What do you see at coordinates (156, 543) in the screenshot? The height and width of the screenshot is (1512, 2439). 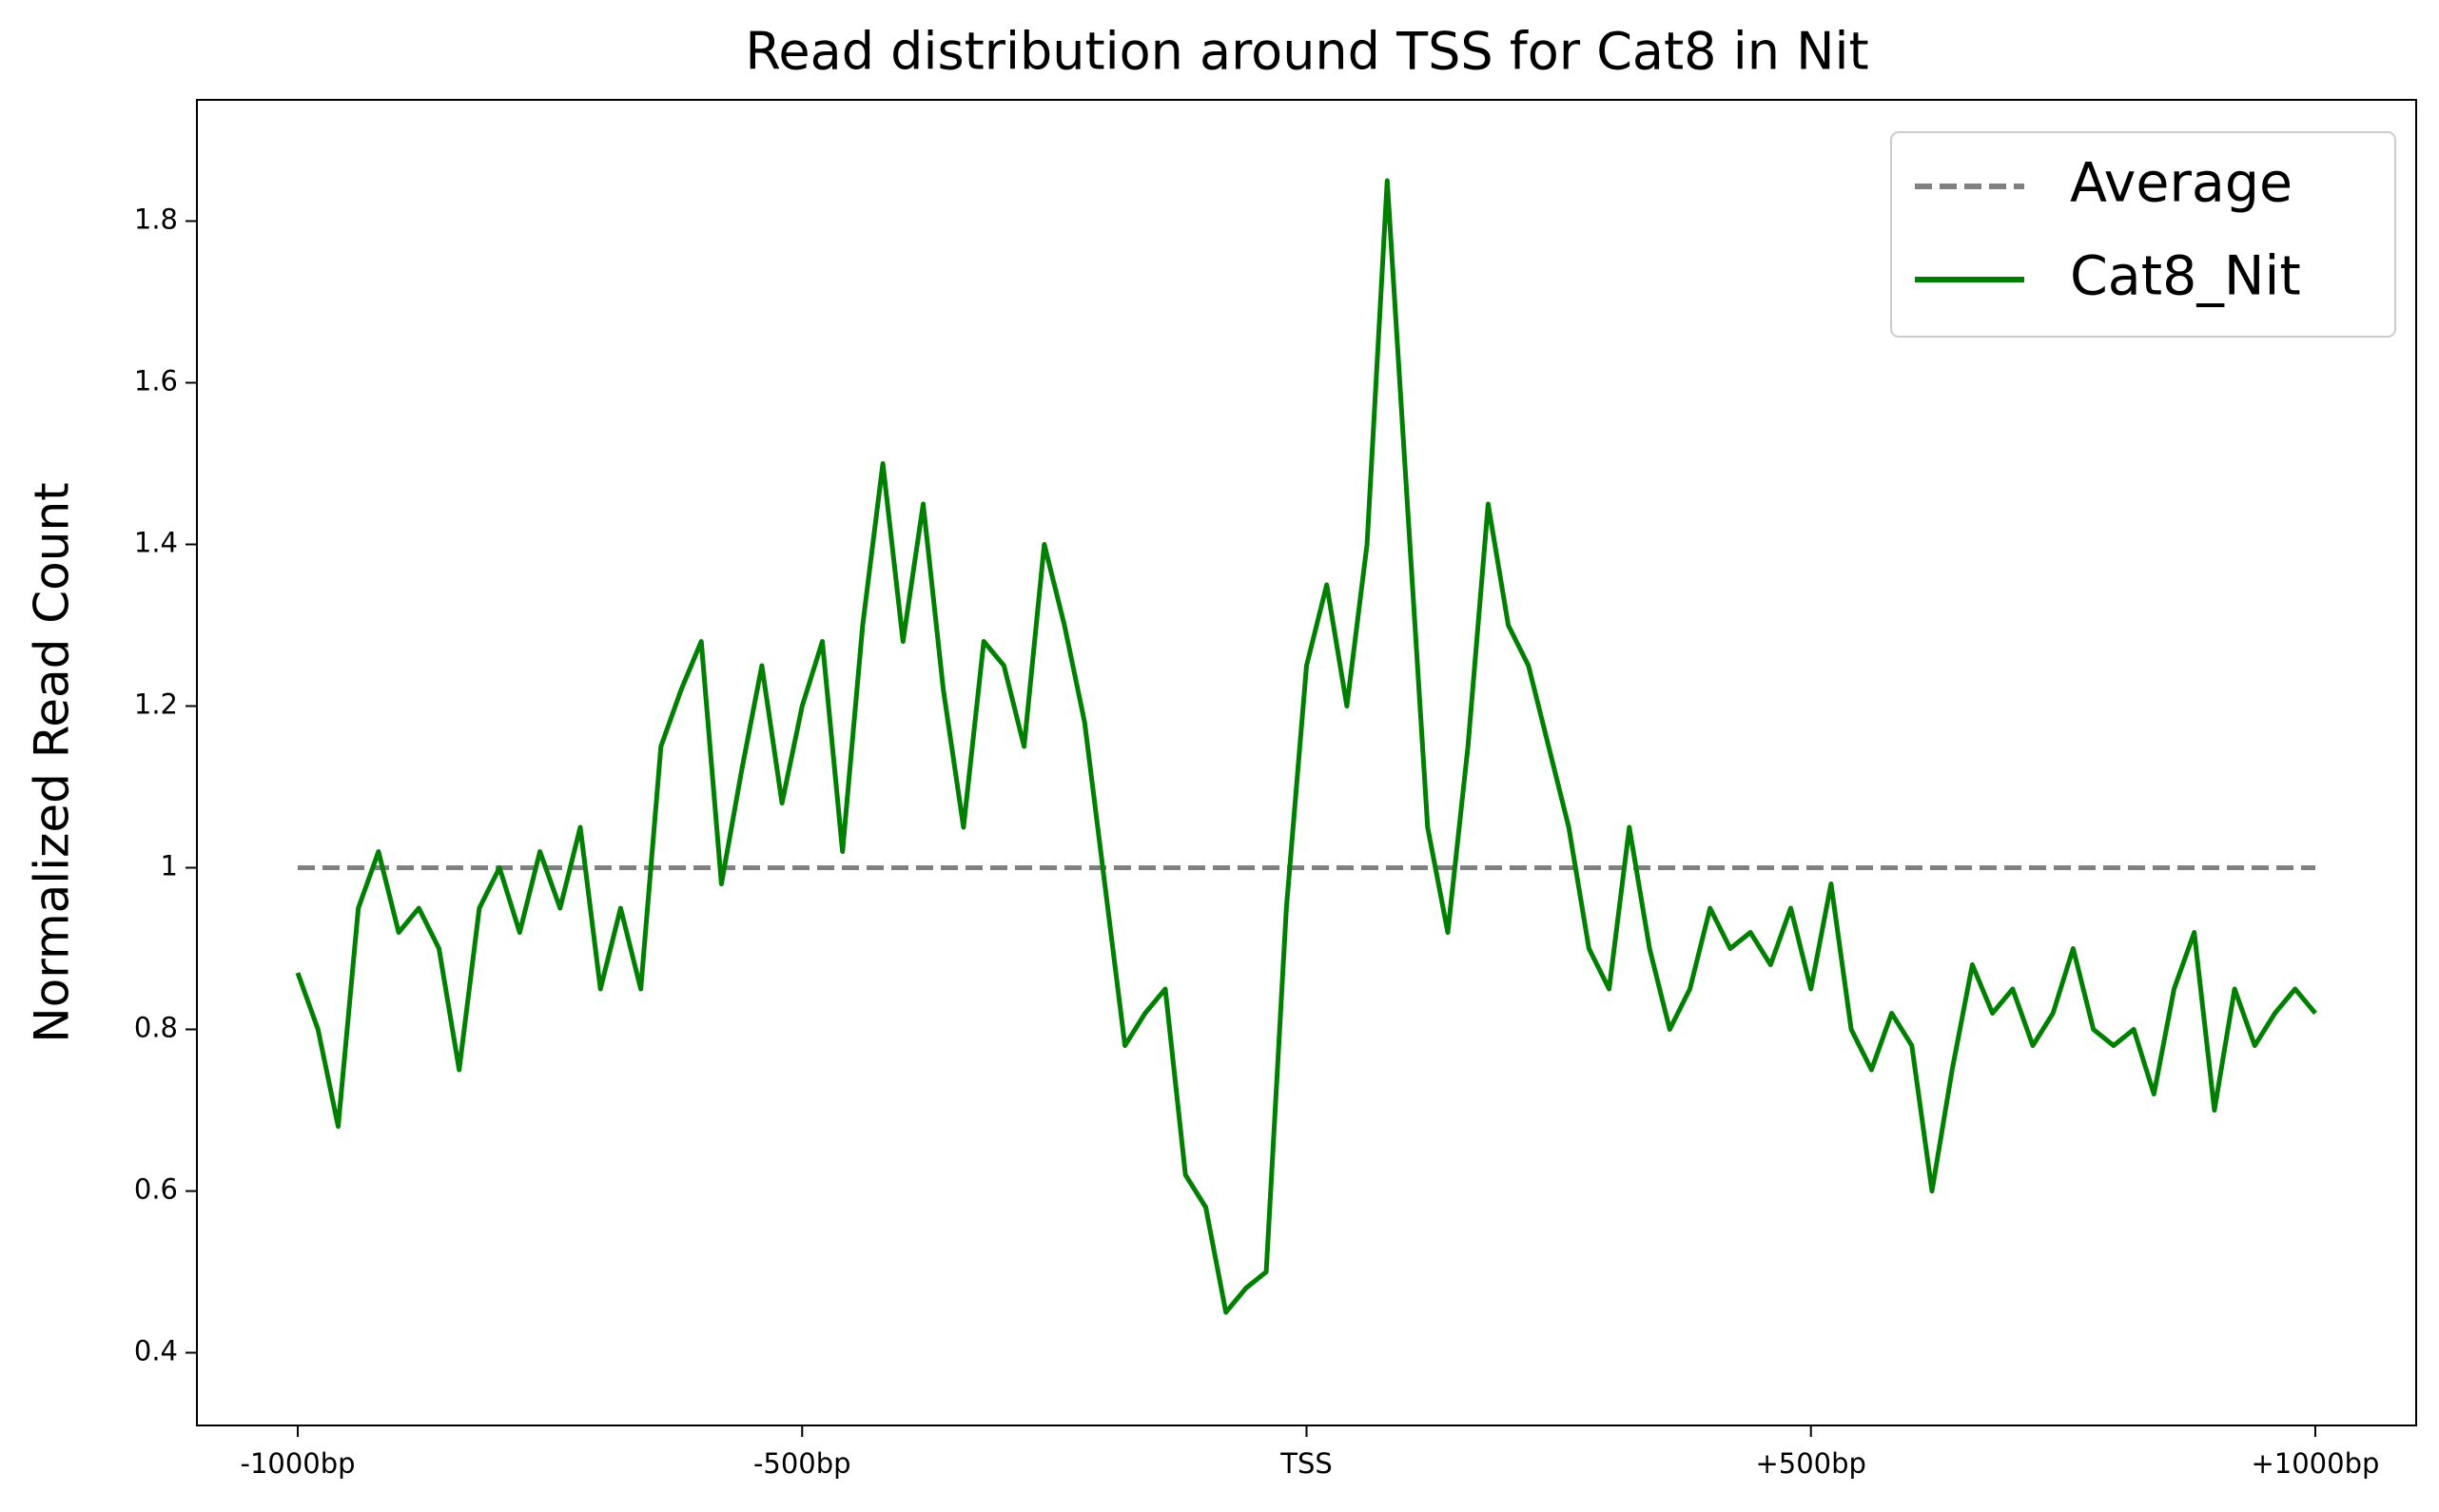 I see `y-tick-label: 1.4` at bounding box center [156, 543].